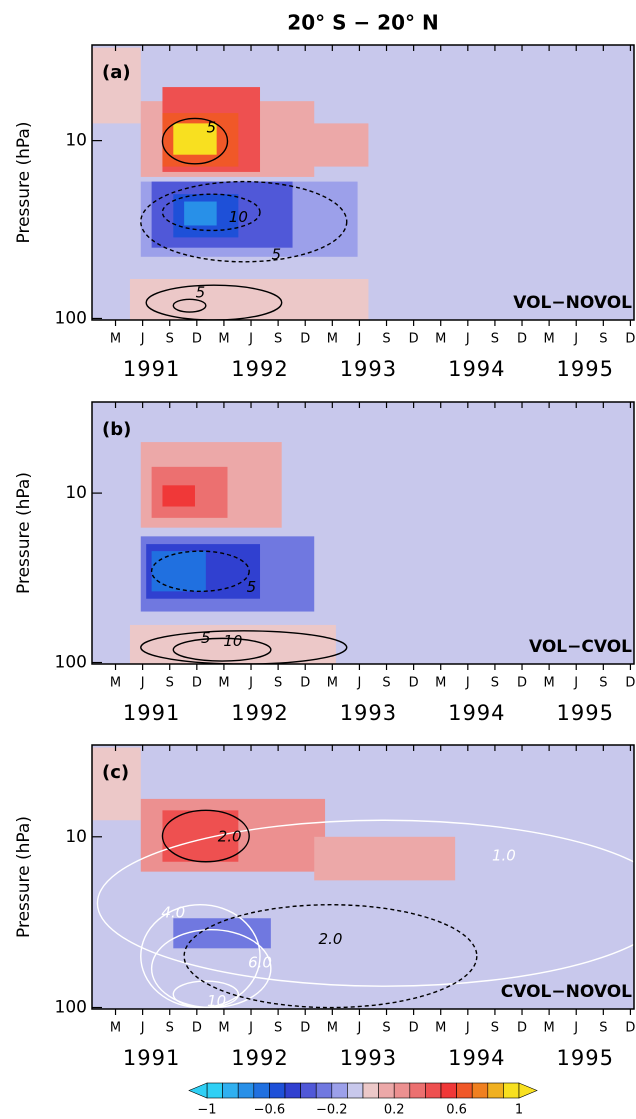 The height and width of the screenshot is (1119, 636). Describe the element at coordinates (572, 303) in the screenshot. I see `experiment-label: VOL−NOVOL` at that location.